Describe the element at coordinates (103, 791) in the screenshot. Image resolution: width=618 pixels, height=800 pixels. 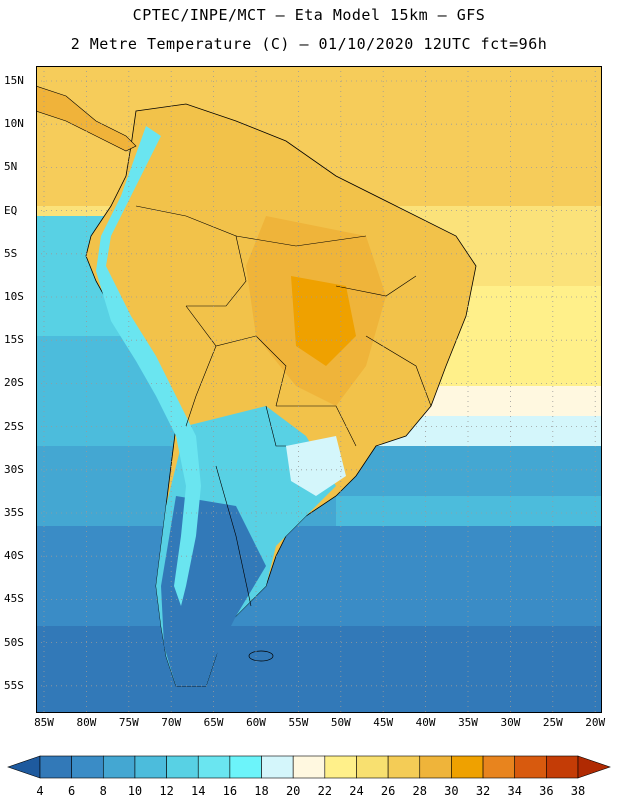
I see `colorbar-tick-label: 8` at that location.